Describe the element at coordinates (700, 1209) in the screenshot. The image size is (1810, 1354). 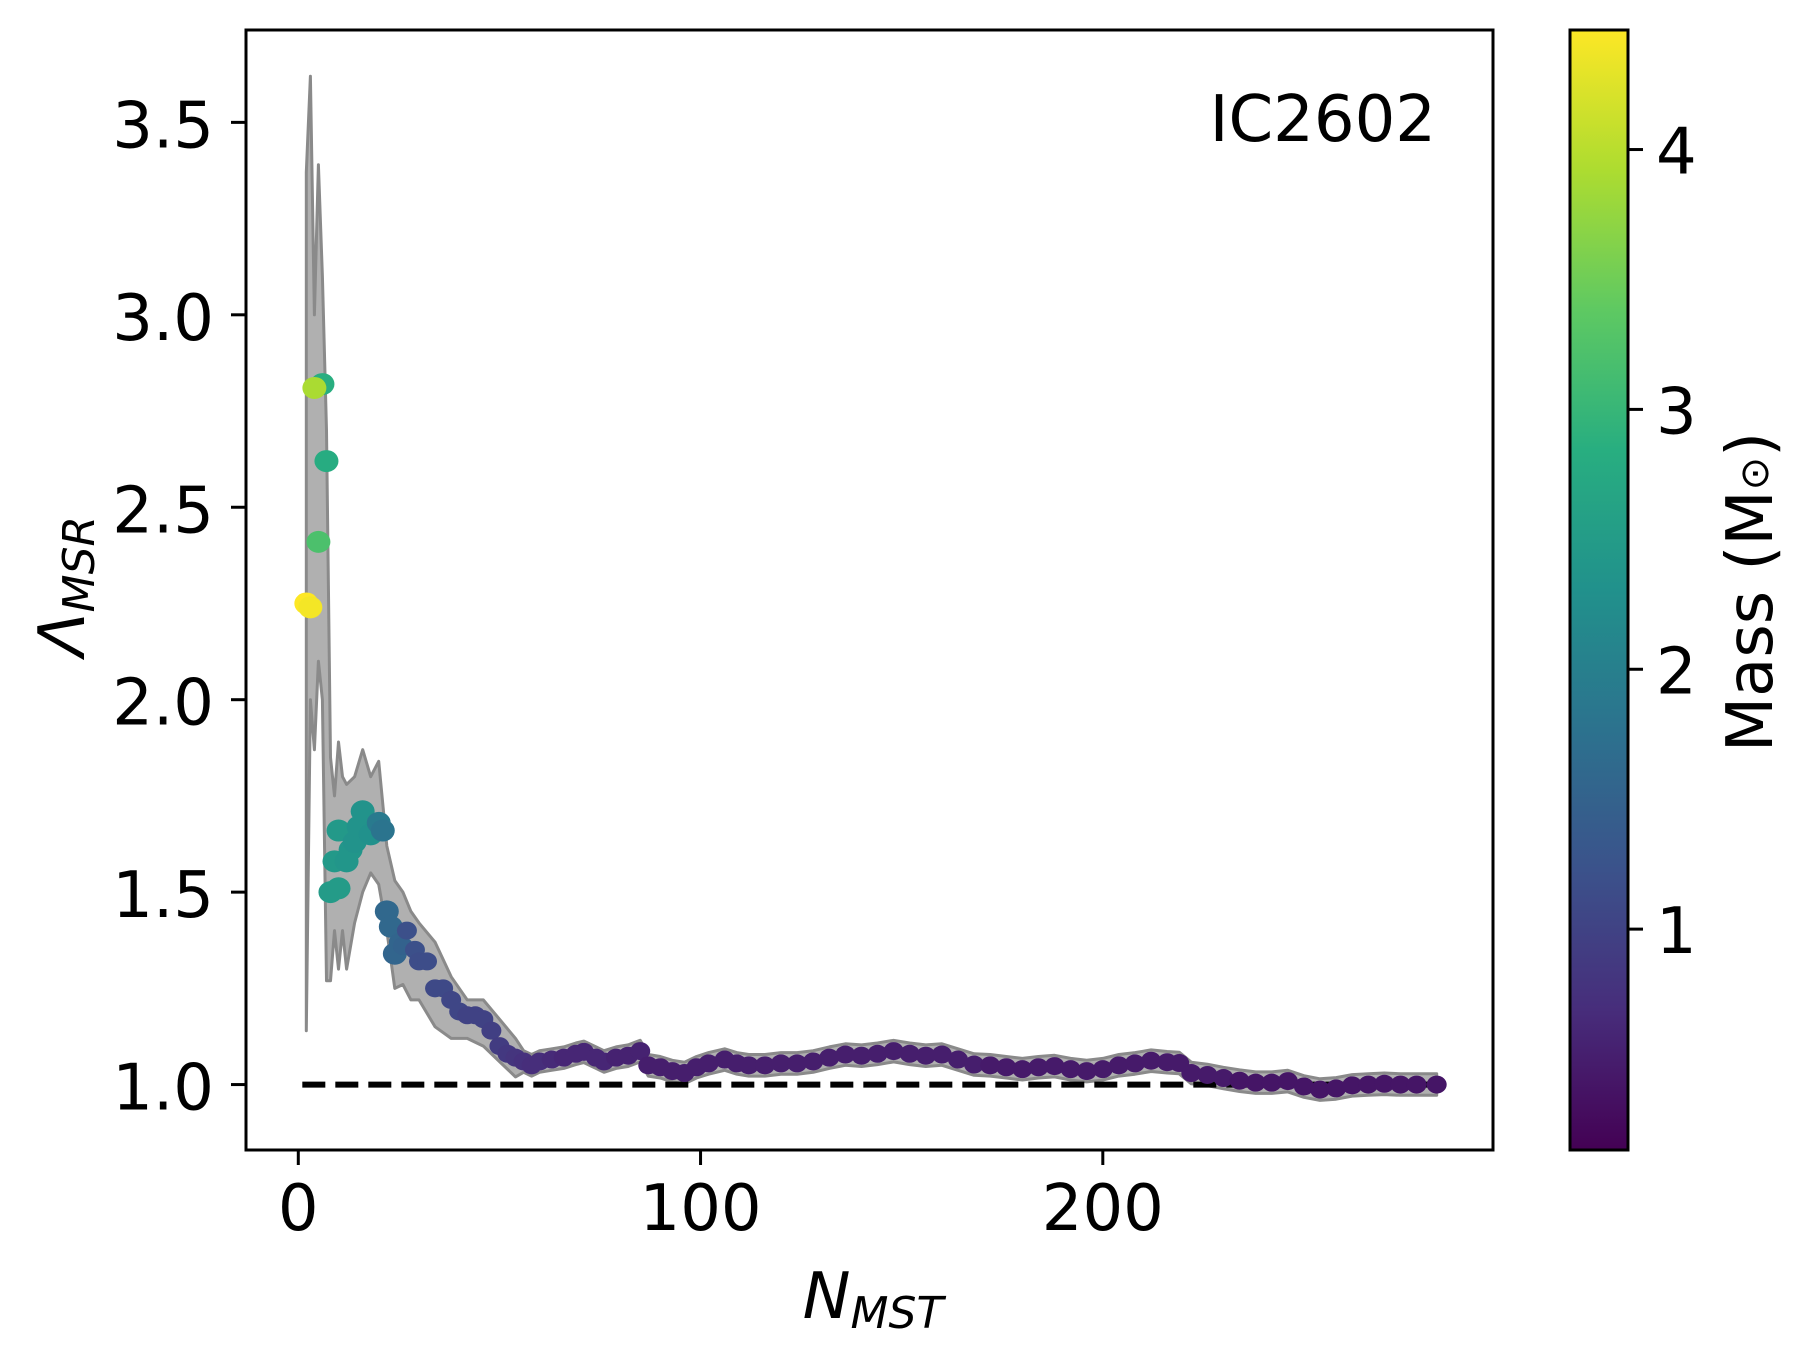
I see `x-tick-label: 100` at that location.